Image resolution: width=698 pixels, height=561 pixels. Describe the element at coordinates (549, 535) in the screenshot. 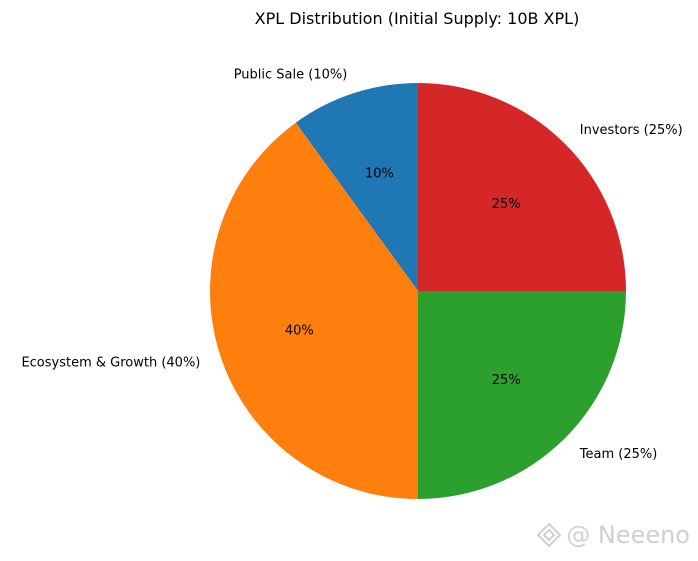

I see `diamond-logo-icon` at that location.